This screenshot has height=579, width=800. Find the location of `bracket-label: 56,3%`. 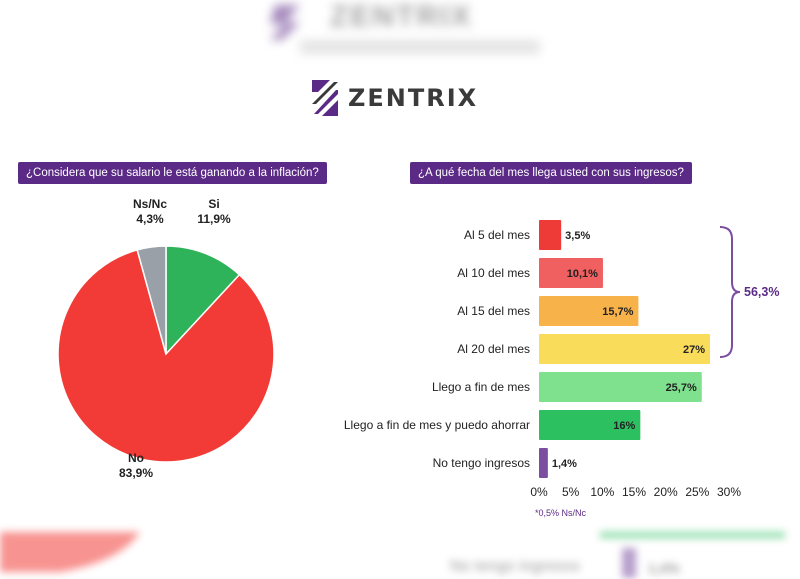

bracket-label: 56,3% is located at coordinates (761, 292).